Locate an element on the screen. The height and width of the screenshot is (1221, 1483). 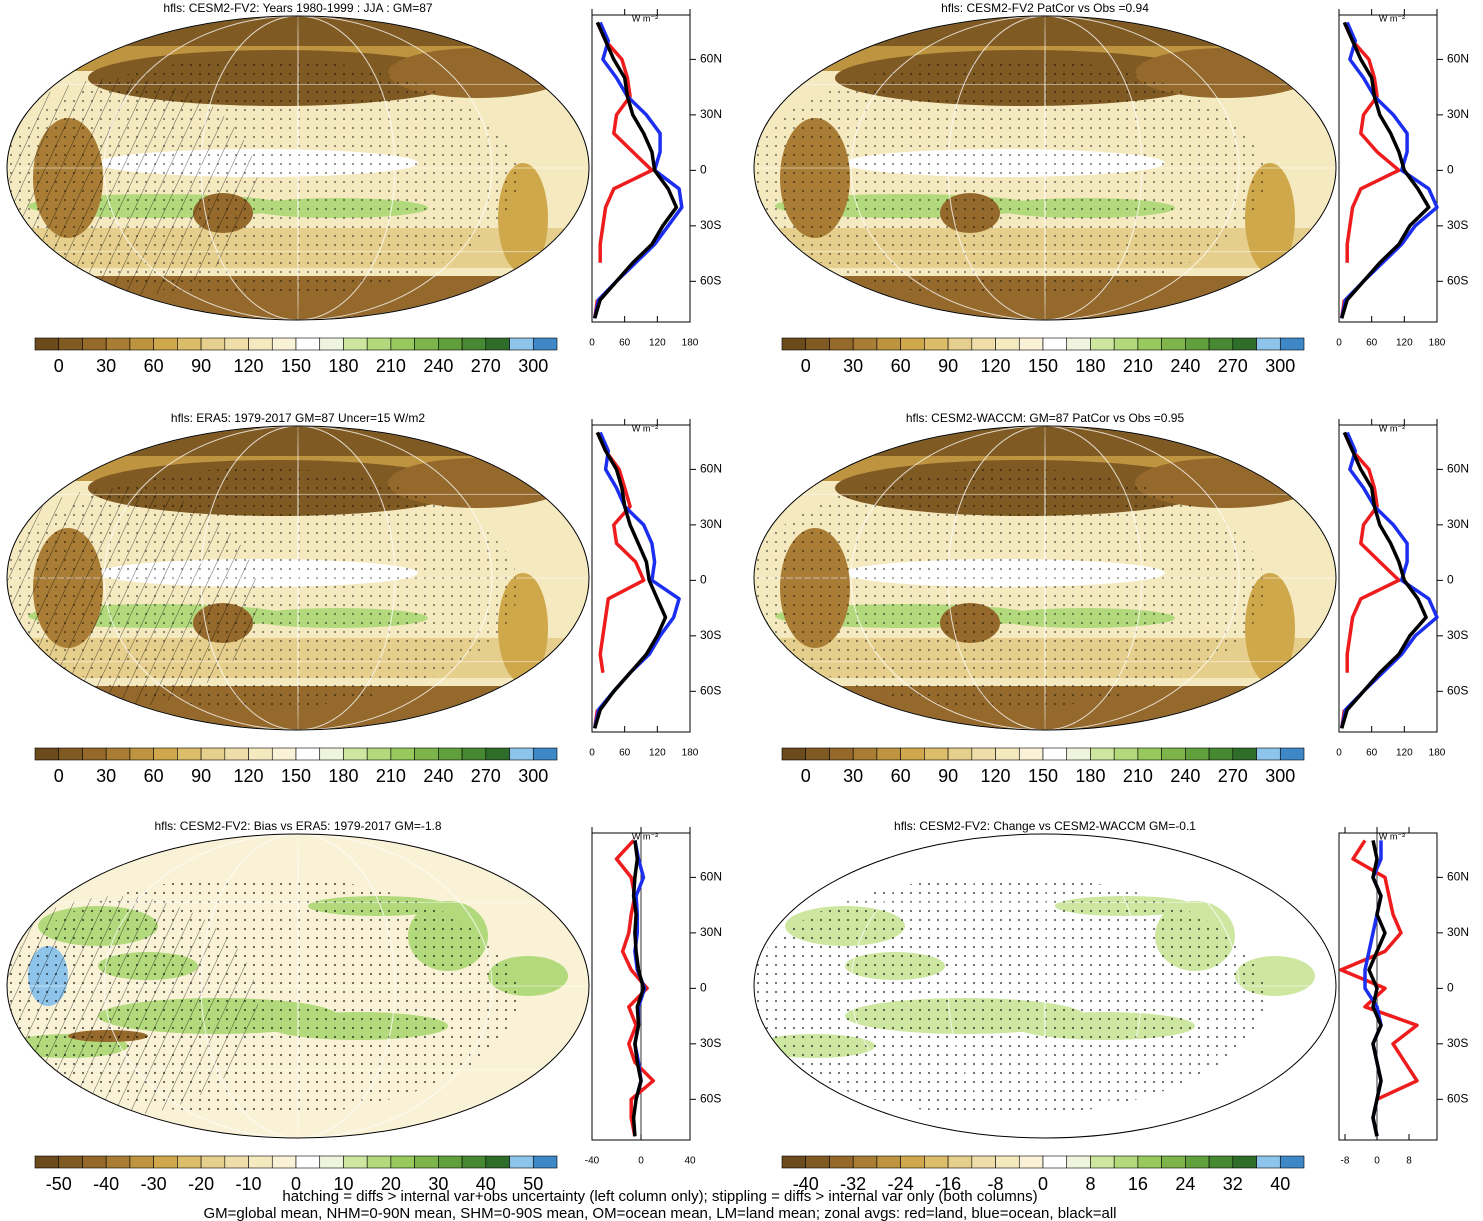
colorbar-label: 32 is located at coordinates (1233, 1184).